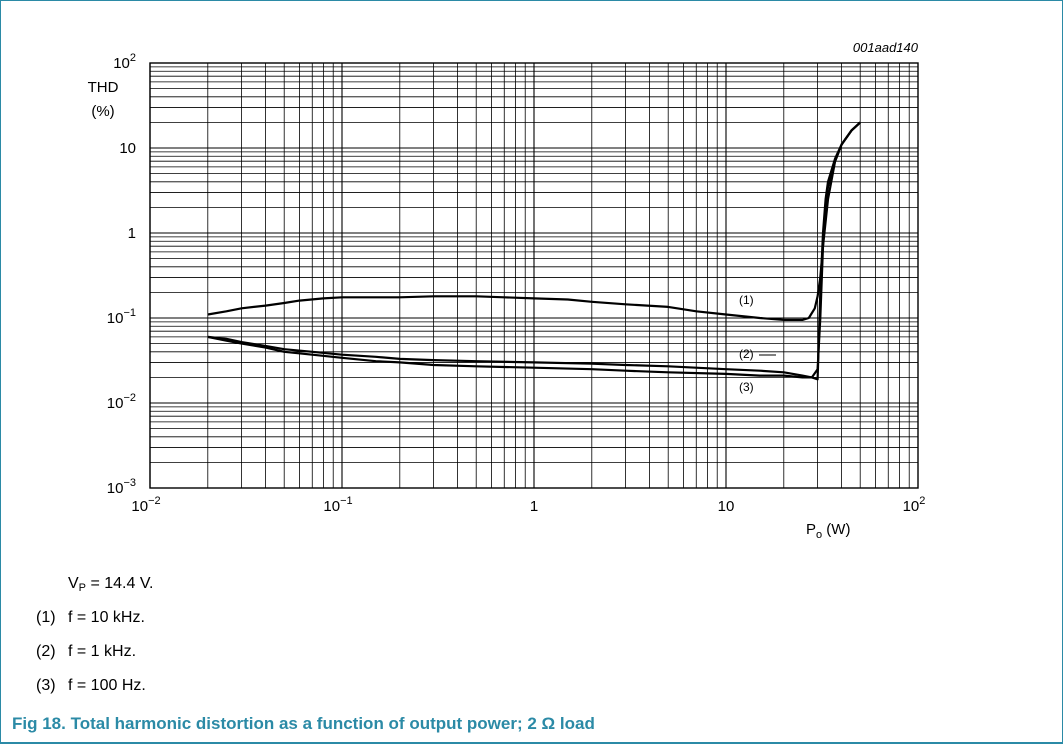 This screenshot has width=1063, height=744. What do you see at coordinates (121, 402) in the screenshot?
I see `y-tick-label: 10⁻²` at bounding box center [121, 402].